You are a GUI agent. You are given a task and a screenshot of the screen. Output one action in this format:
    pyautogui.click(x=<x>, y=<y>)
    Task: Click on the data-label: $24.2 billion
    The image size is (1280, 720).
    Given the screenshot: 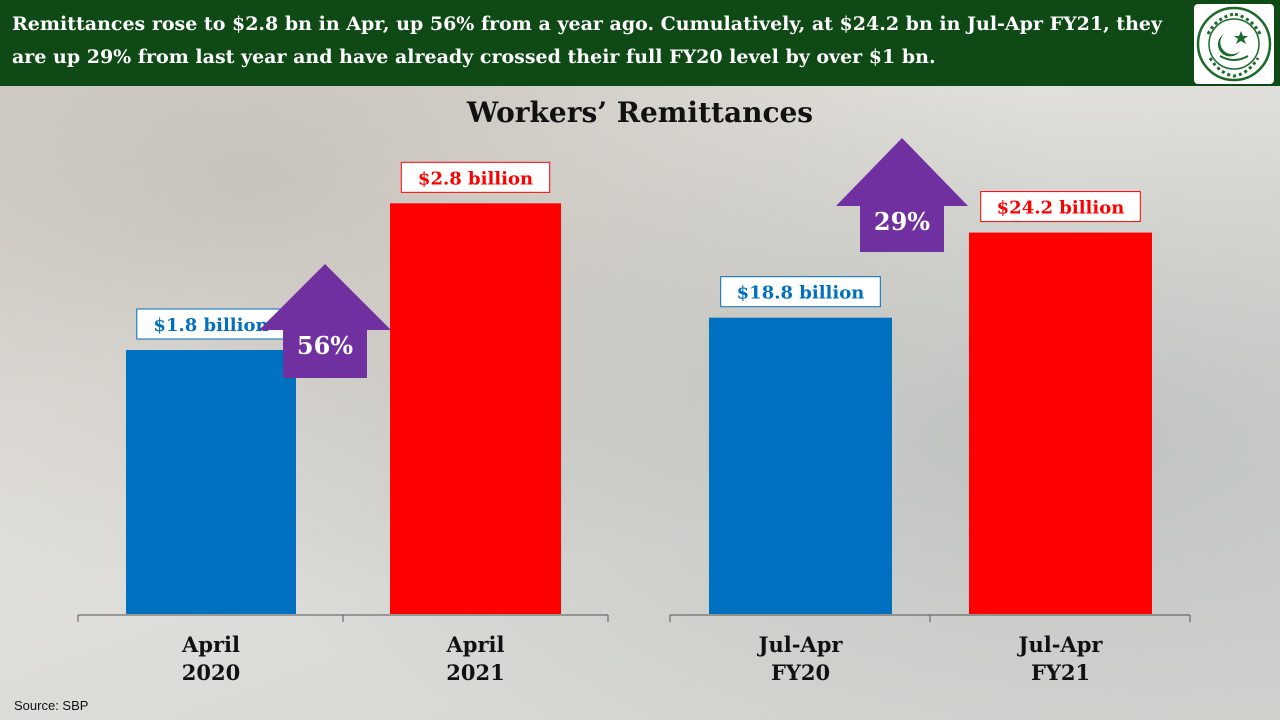 What is the action you would take?
    pyautogui.click(x=1061, y=208)
    